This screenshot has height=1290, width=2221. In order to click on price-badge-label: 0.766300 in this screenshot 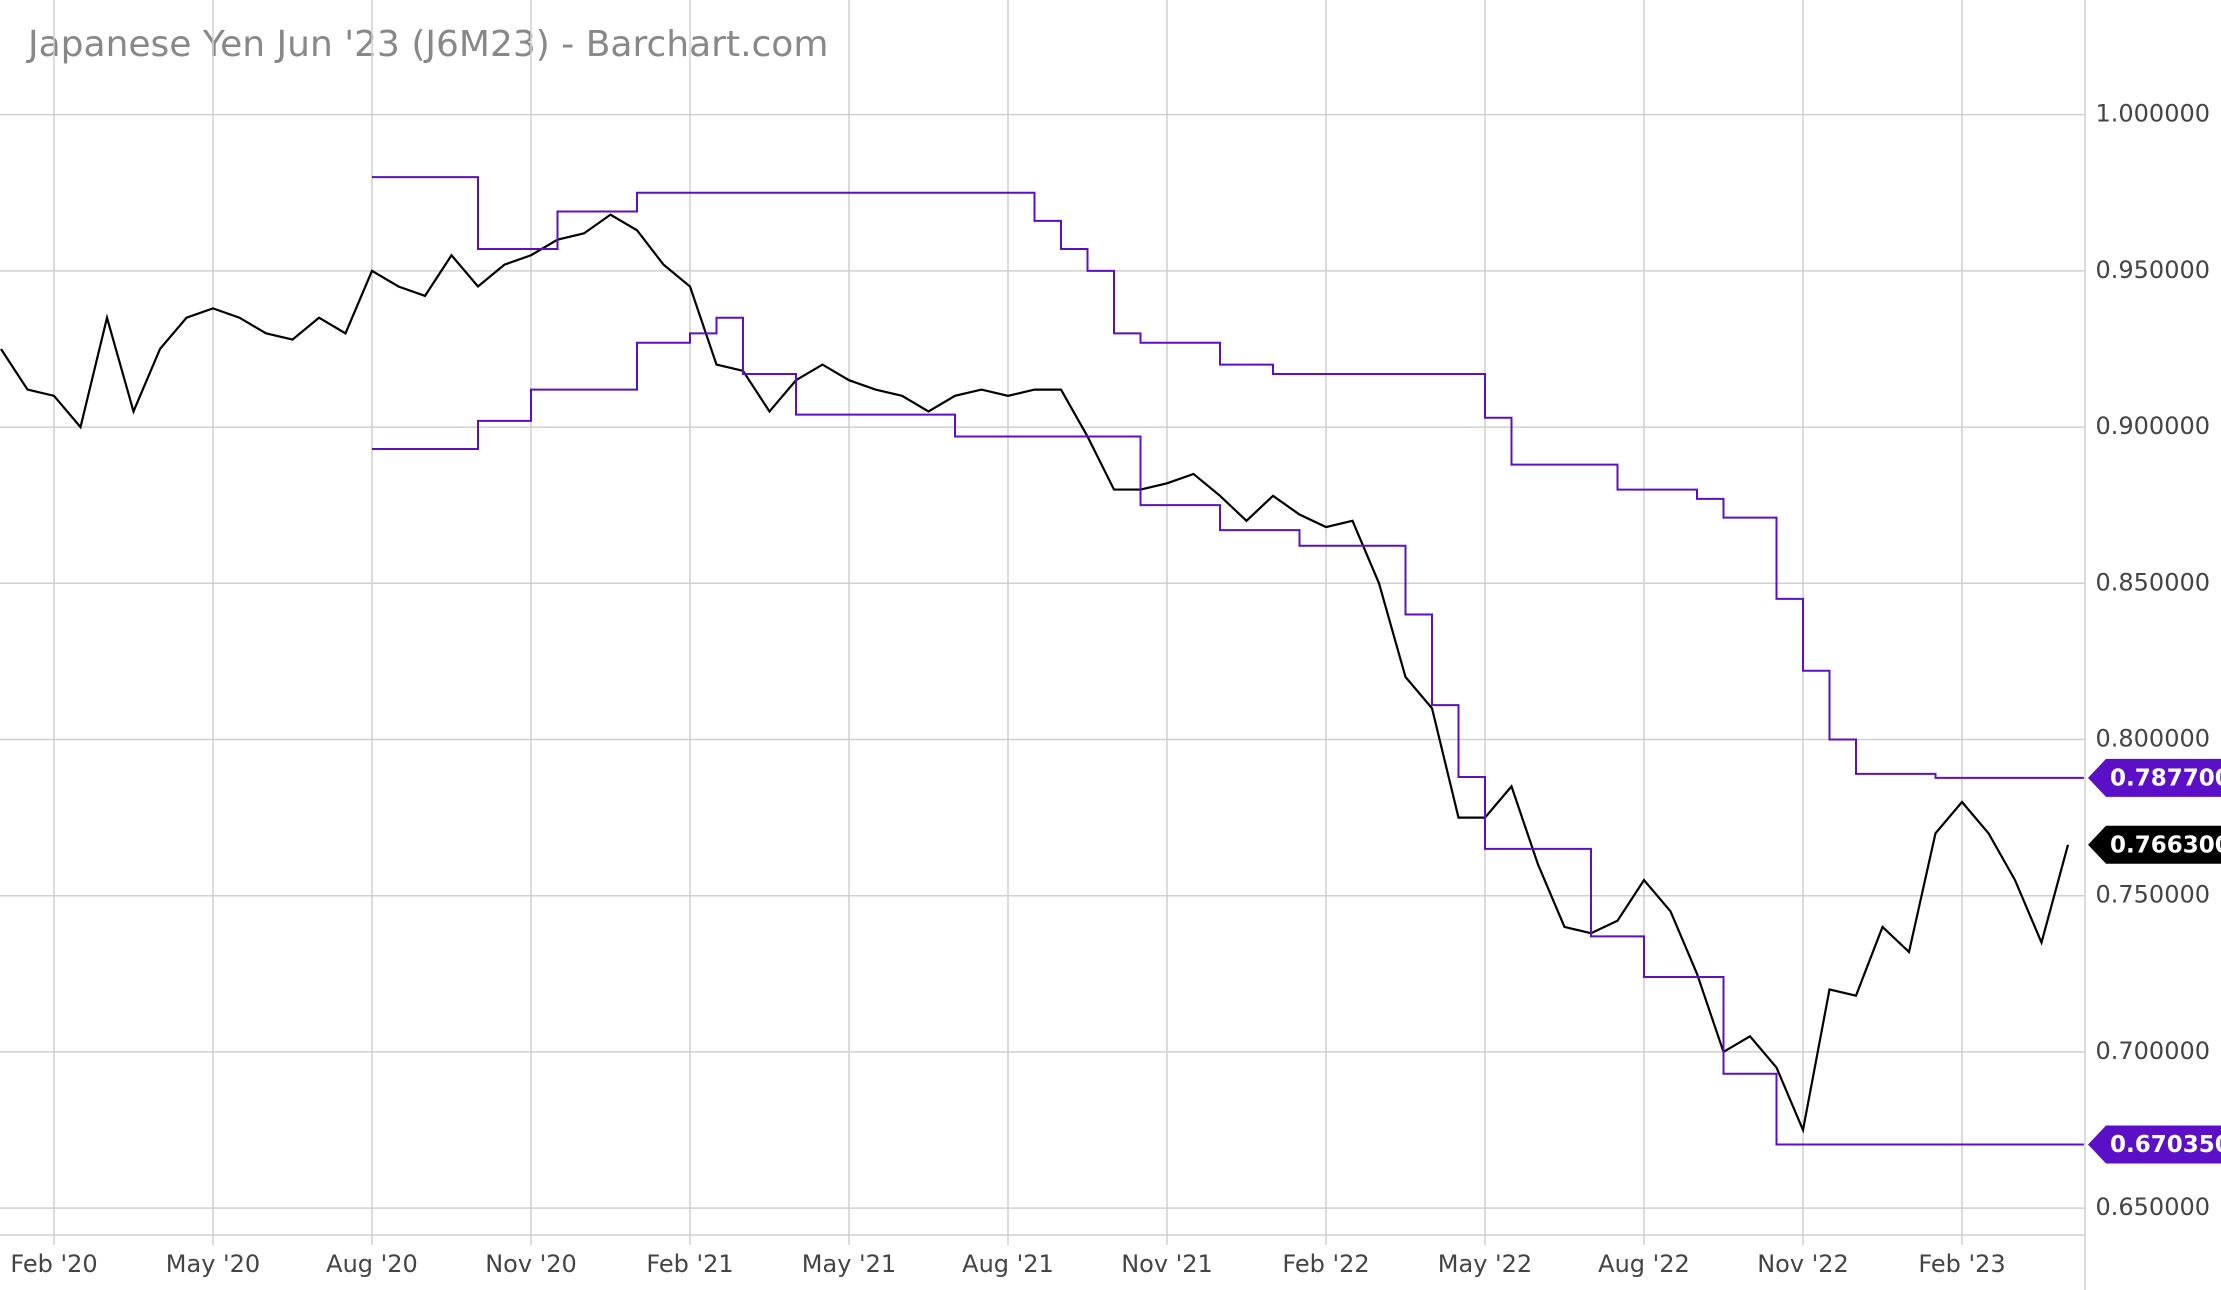, I will do `click(2165, 845)`.